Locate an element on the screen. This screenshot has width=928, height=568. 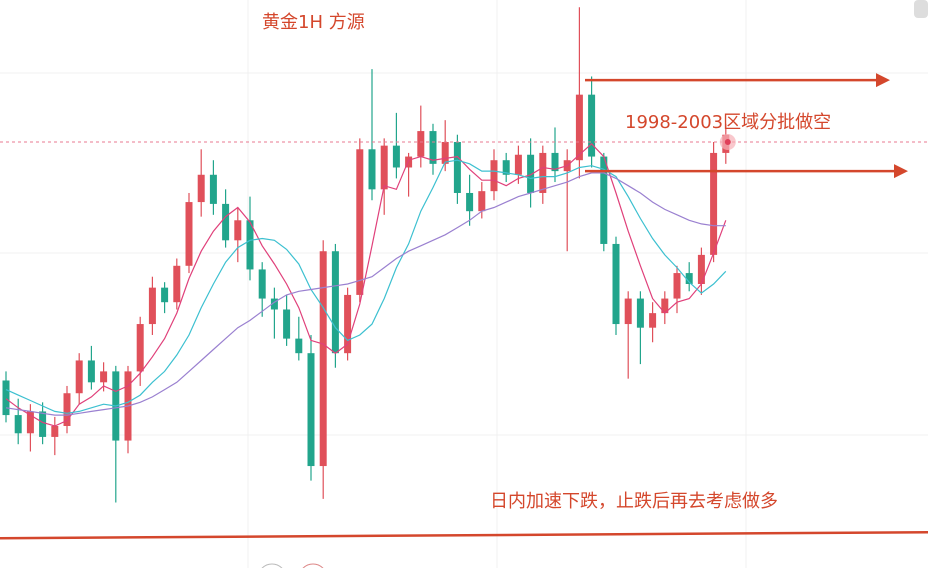
annotation: 1998-2003区域分批做空 is located at coordinates (728, 122).